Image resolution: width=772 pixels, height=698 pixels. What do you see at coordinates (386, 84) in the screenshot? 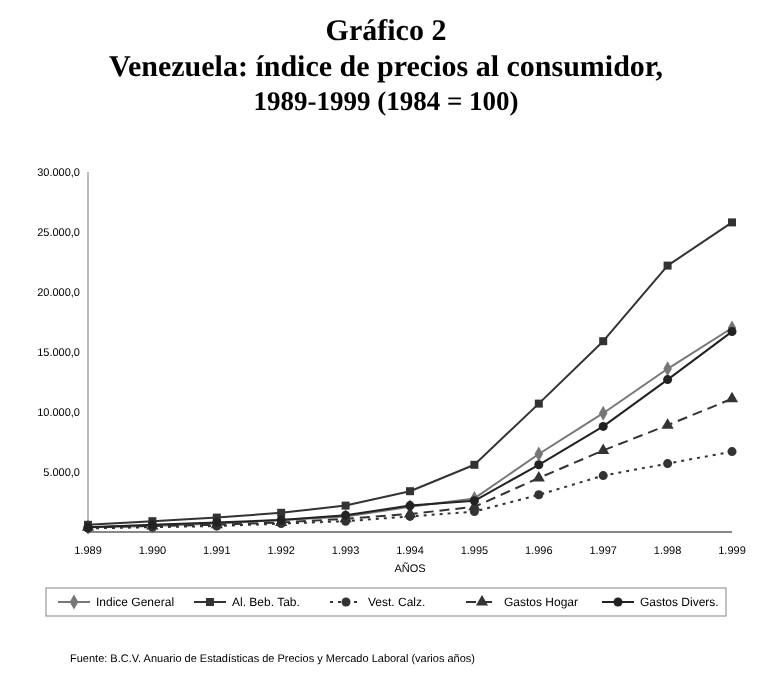
I see `chart-subtitle: Venezuela: índice de precios al consumidor, 1989-1999 (1984 = 100)` at bounding box center [386, 84].